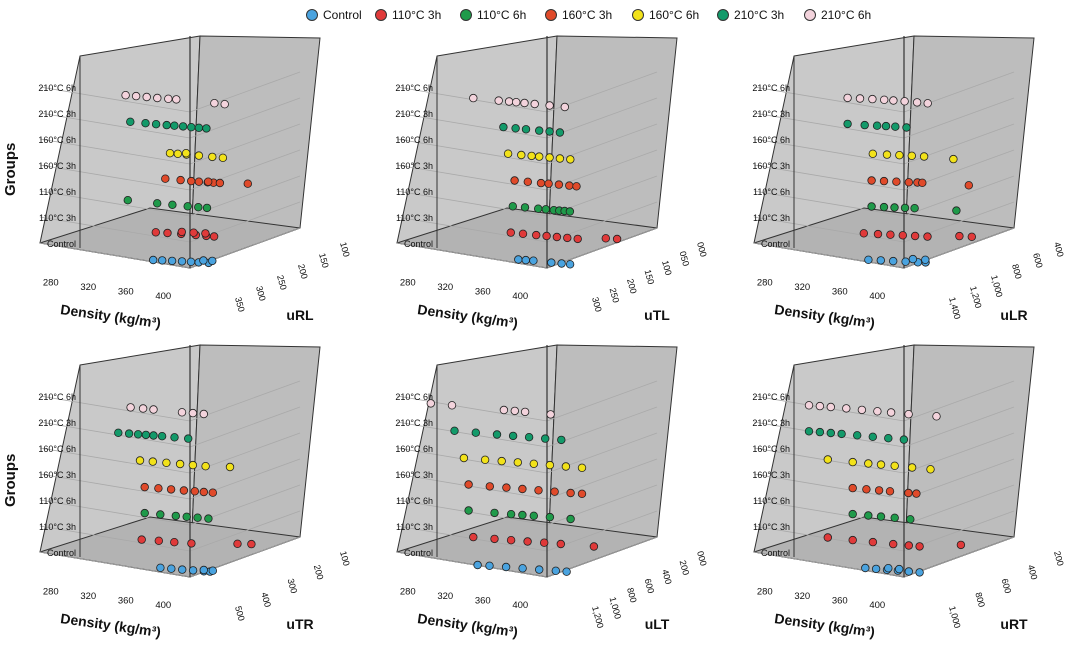  Describe the element at coordinates (650, 276) in the screenshot. I see `z-tick-label: 150` at that location.